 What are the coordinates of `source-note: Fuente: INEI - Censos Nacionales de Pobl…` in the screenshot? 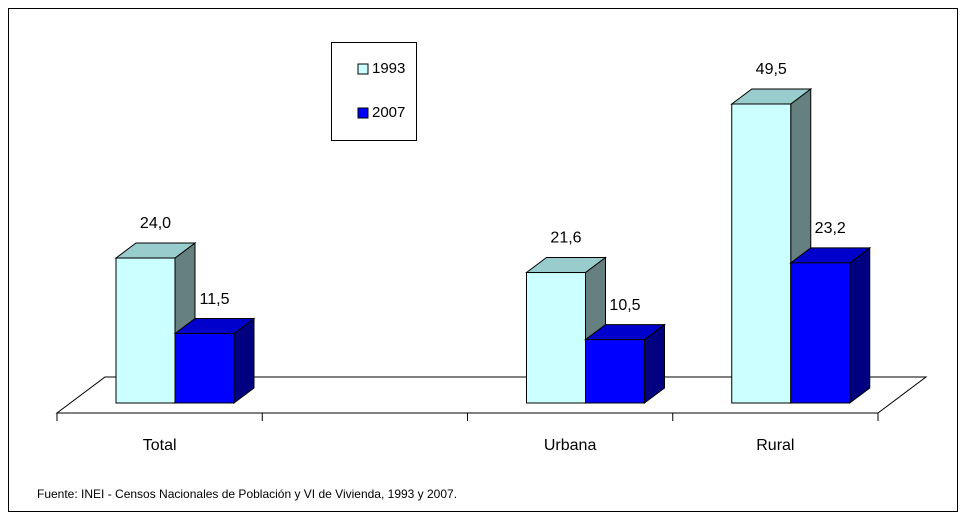 It's located at (247, 494).